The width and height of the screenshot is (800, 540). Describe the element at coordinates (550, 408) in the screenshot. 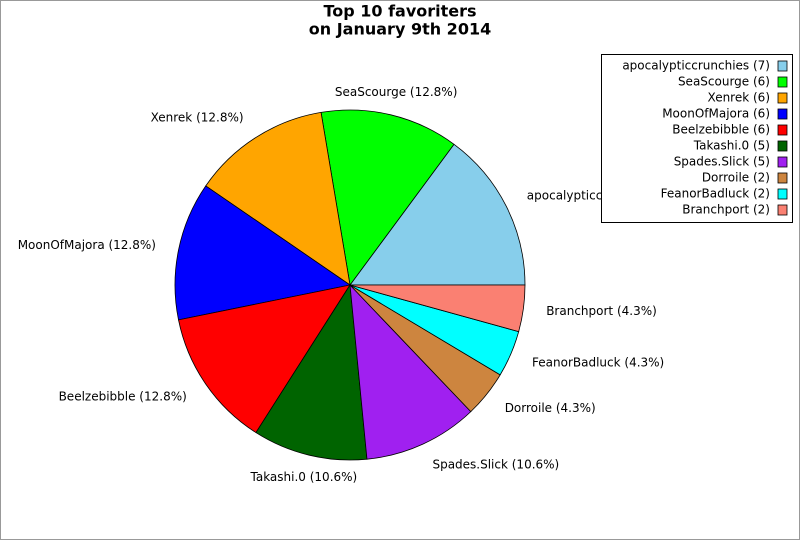

I see `slice-label: Dorroile (4.3%)` at that location.